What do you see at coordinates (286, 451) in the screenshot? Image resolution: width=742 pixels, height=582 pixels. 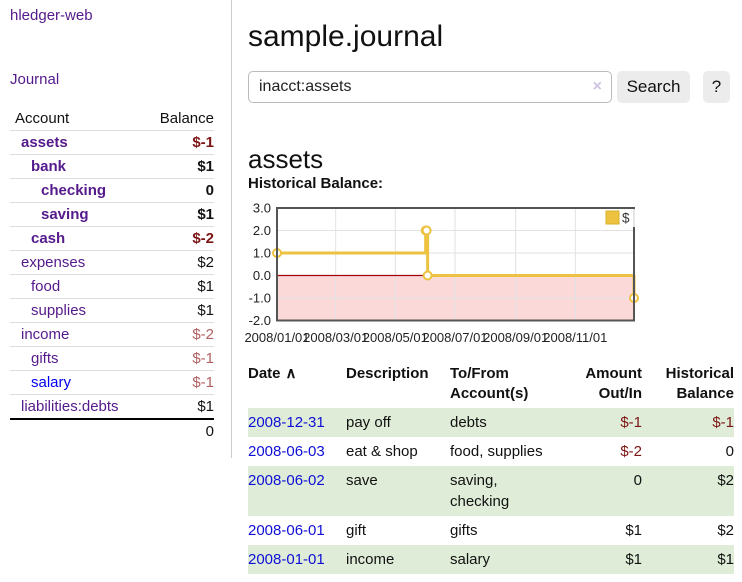 I see `transaction-date-link: 2008-06-03` at bounding box center [286, 451].